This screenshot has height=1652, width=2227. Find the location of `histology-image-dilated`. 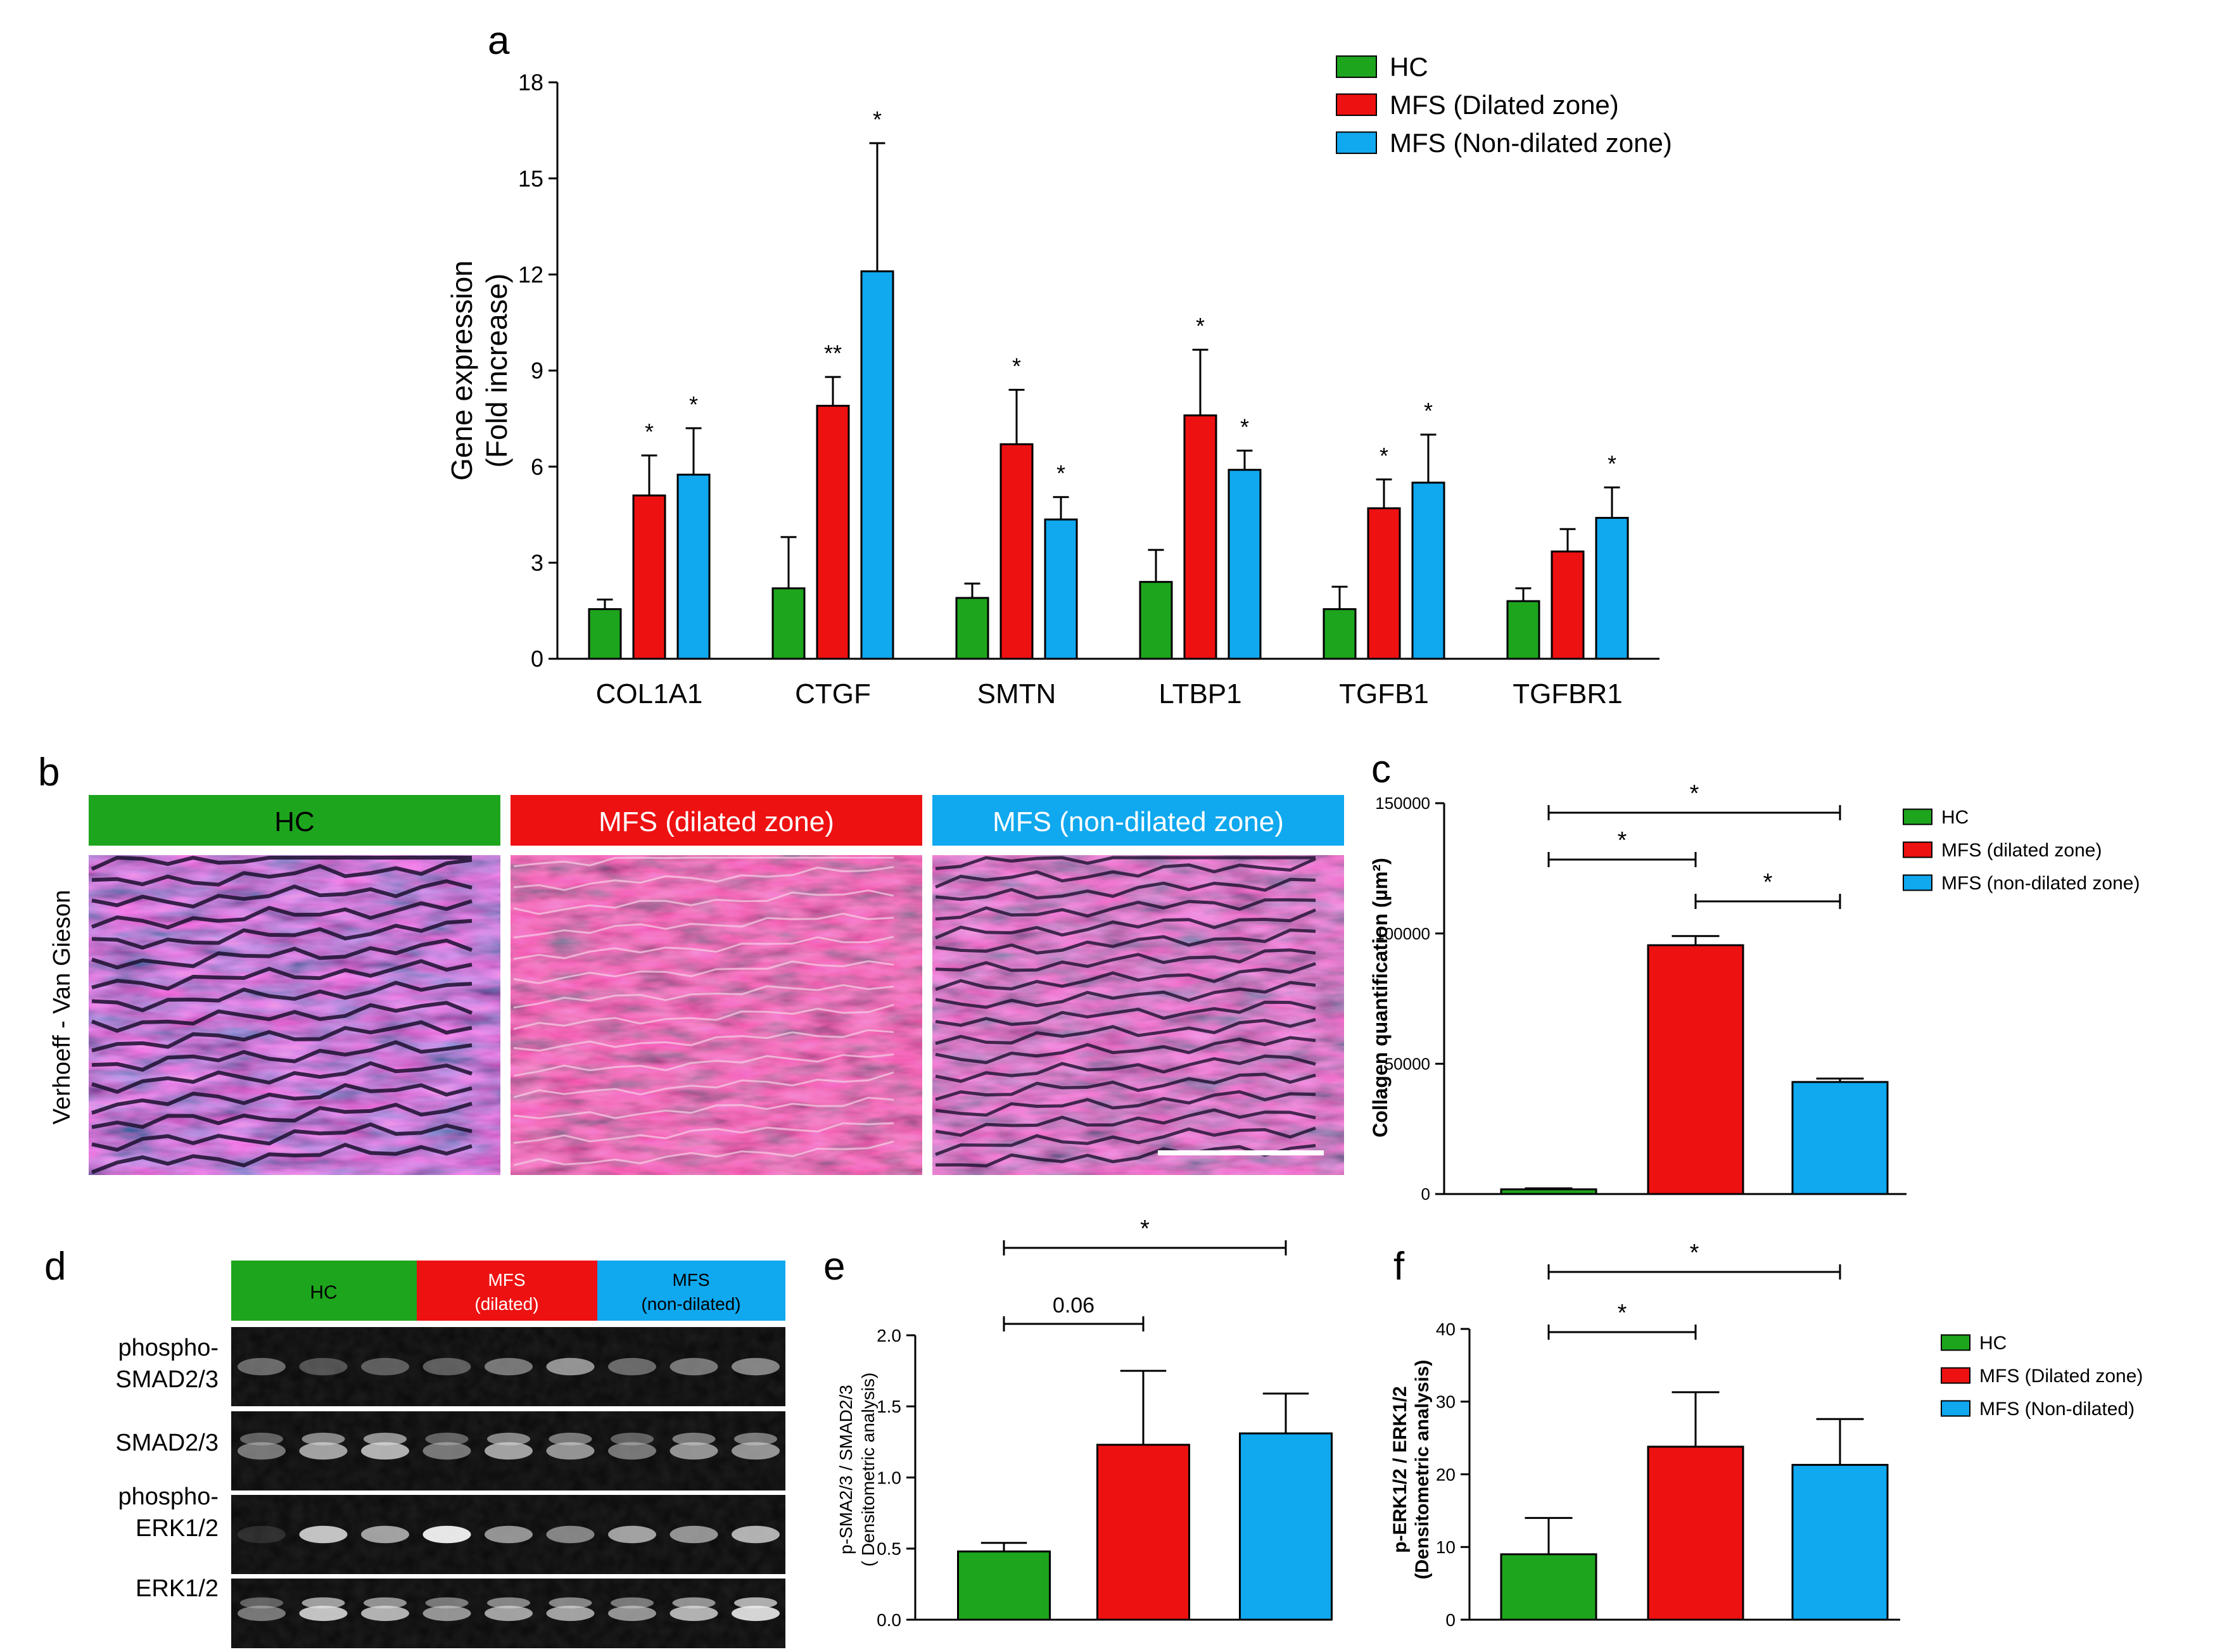

histology-image-dilated is located at coordinates (716, 1015).